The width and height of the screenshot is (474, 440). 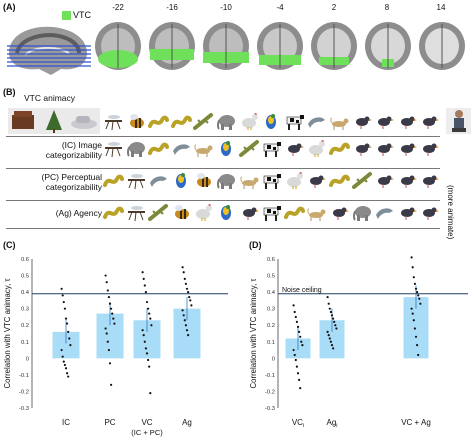 I want to click on row-label-agency: (Ag) Agency, so click(x=78, y=213).